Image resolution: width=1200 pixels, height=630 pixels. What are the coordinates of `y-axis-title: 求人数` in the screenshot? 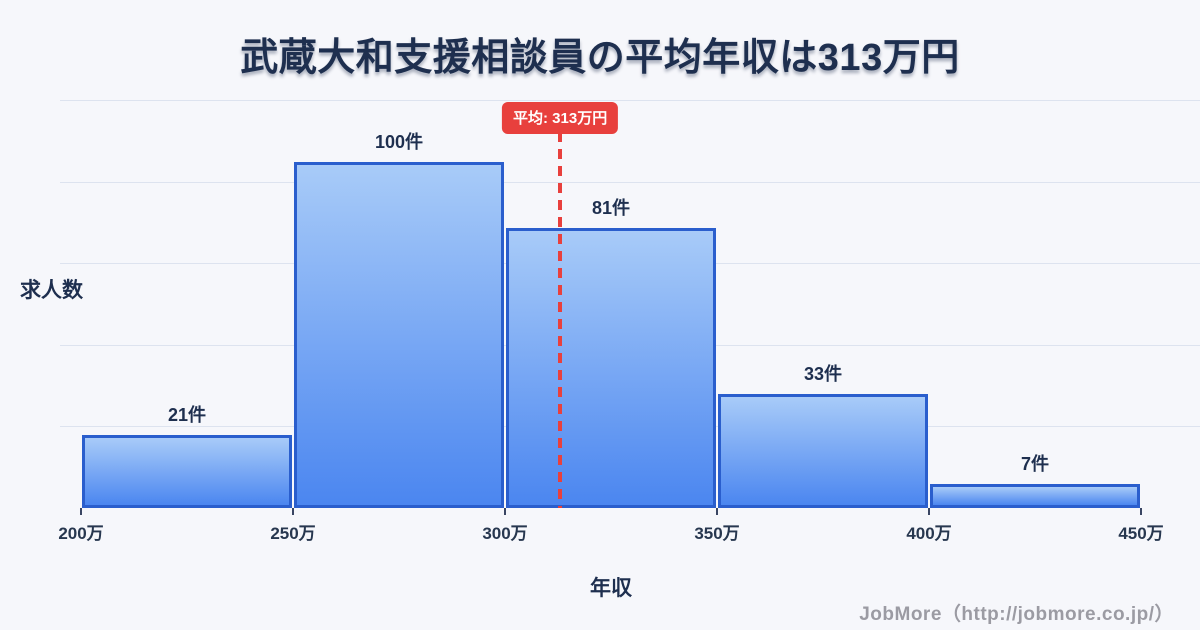 It's located at (51, 290).